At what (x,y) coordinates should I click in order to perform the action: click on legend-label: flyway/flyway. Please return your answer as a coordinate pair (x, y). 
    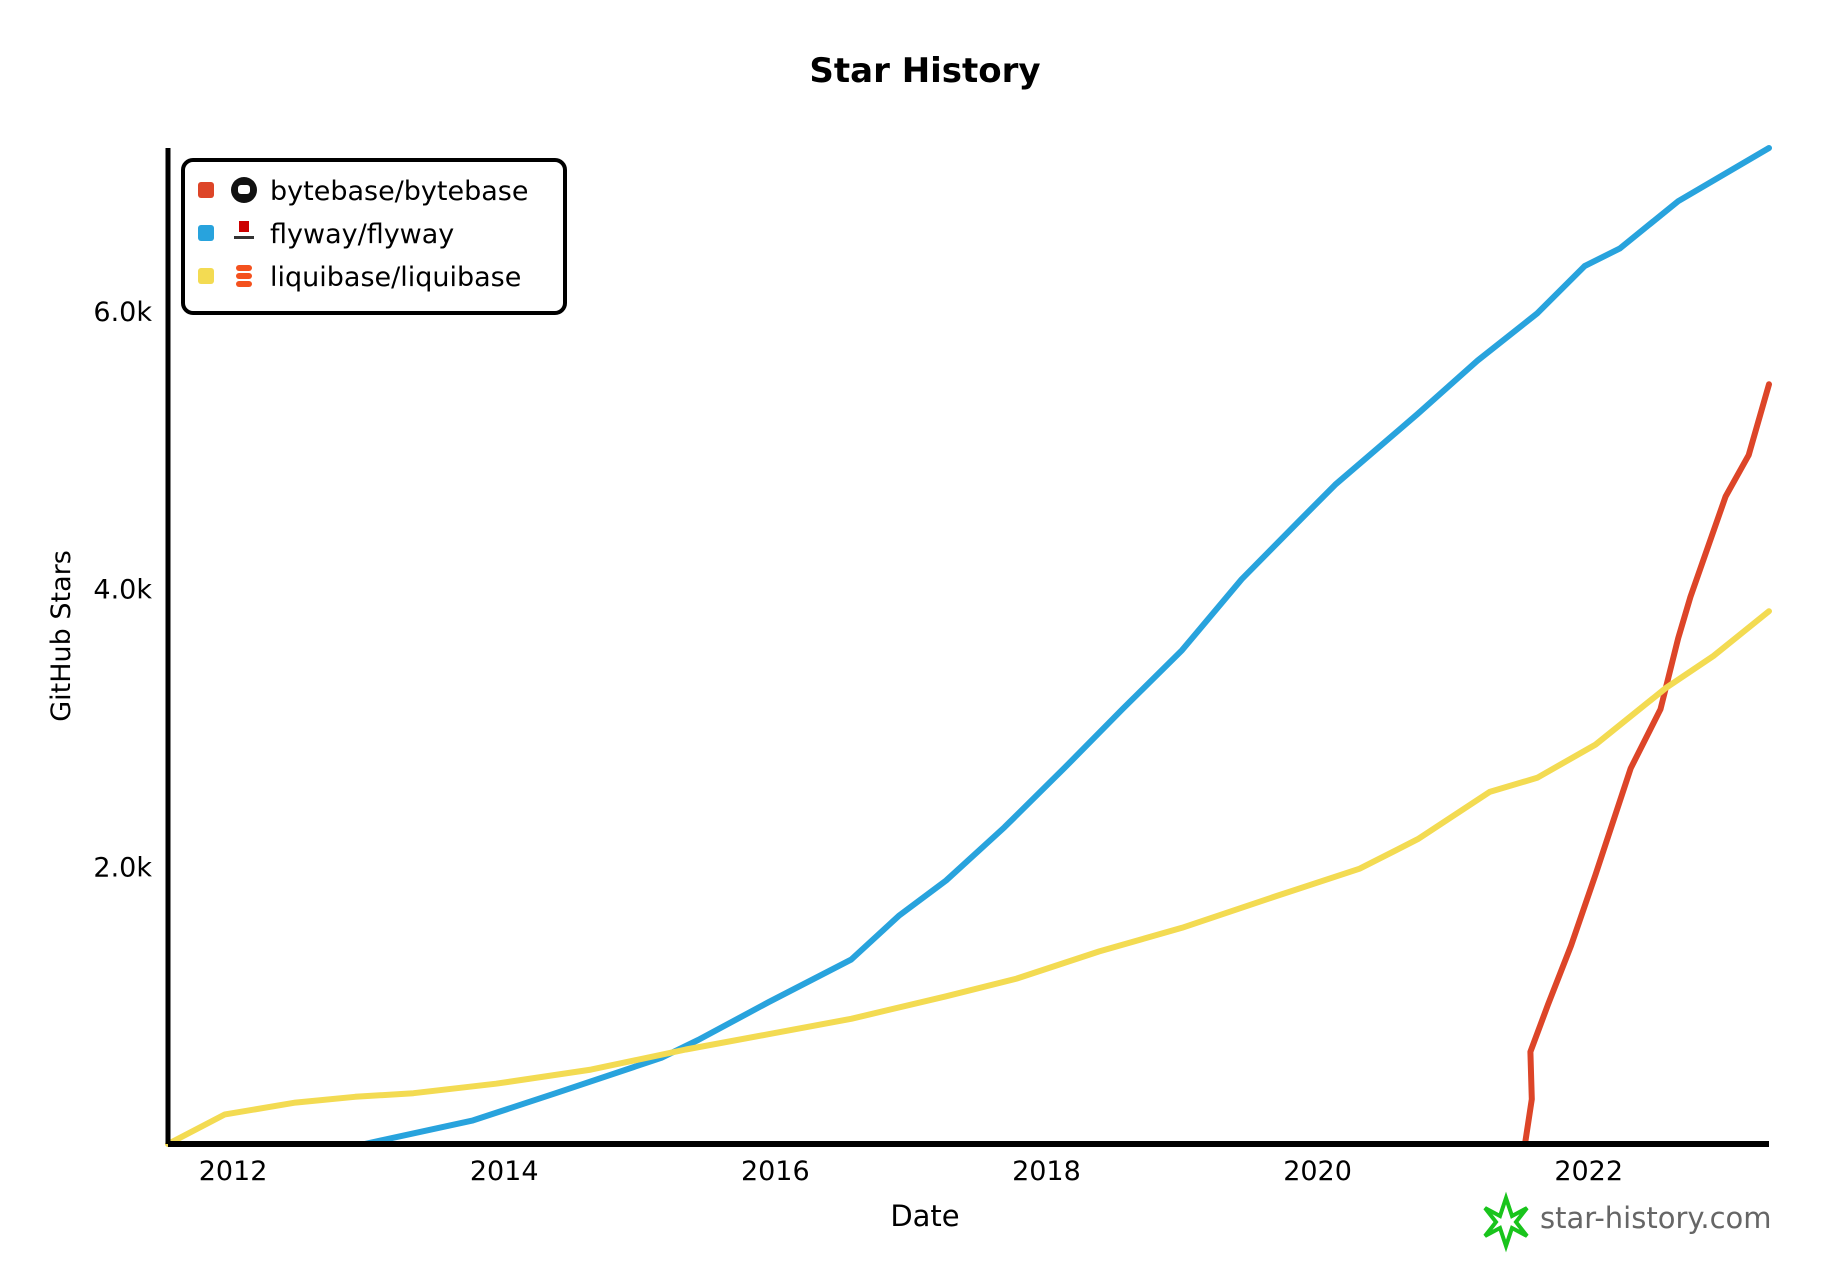
    Looking at the image, I should click on (362, 234).